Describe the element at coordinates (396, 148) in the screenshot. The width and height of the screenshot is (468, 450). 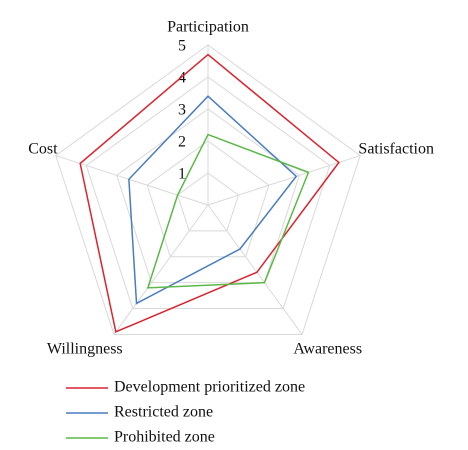
I see `axis-label: Satisfaction` at that location.